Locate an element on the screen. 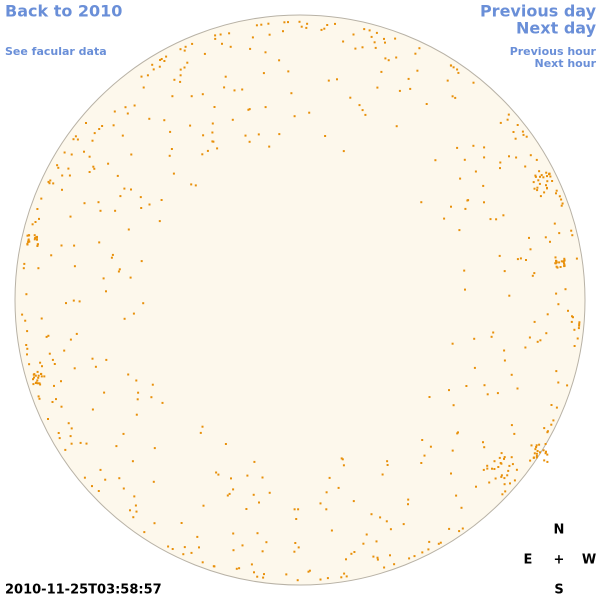  facular-link: See facular data is located at coordinates (56, 51).